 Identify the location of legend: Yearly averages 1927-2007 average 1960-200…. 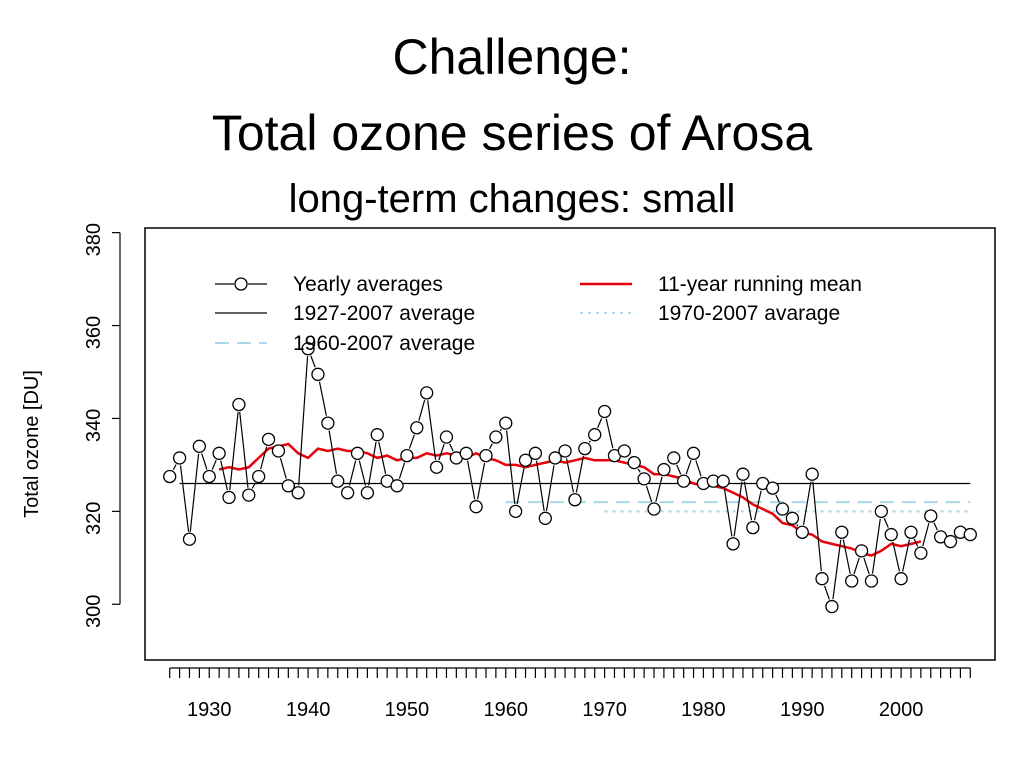
(538, 314).